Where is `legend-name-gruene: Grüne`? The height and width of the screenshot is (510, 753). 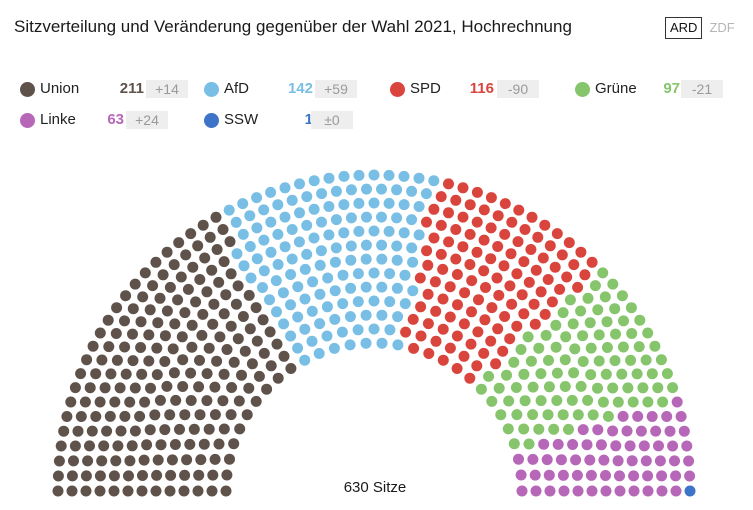
legend-name-gruene: Grüne is located at coordinates (616, 88).